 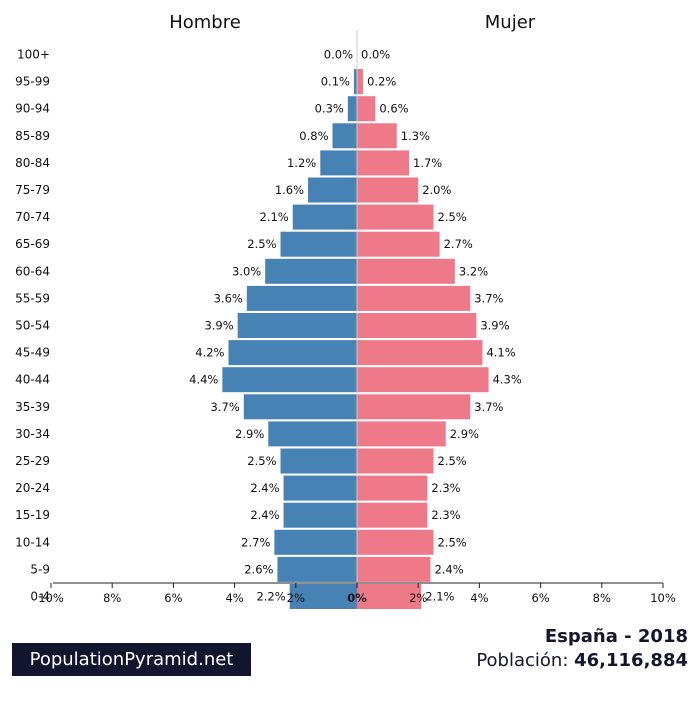 What do you see at coordinates (510, 22) in the screenshot?
I see `right-series-title: Mujer` at bounding box center [510, 22].